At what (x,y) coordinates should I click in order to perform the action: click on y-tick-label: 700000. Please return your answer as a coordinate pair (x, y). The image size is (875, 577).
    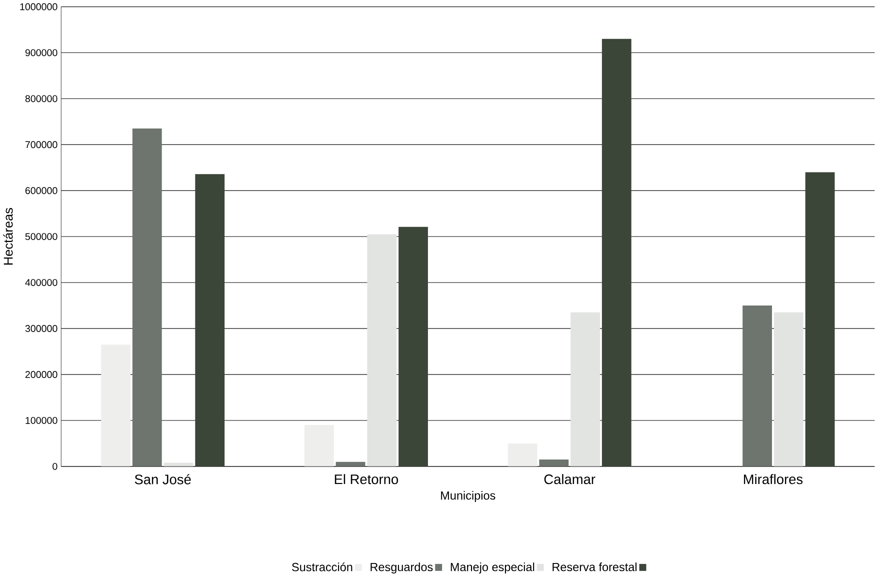
    Looking at the image, I should click on (41, 144).